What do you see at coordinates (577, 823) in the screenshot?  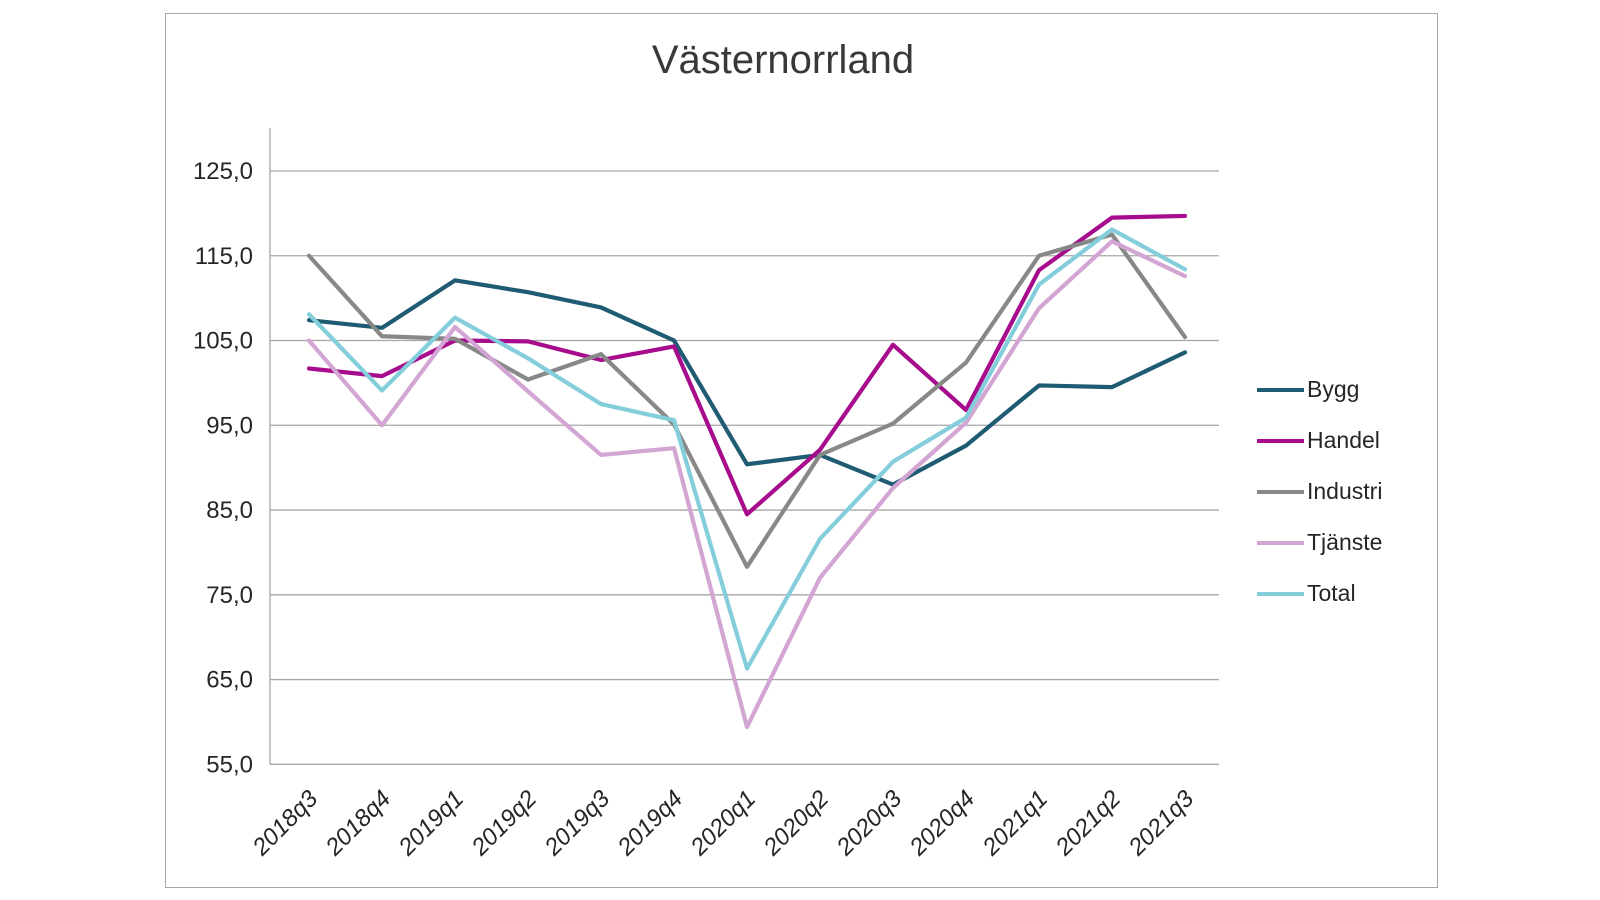 I see `x-tick-label: 2019q3` at bounding box center [577, 823].